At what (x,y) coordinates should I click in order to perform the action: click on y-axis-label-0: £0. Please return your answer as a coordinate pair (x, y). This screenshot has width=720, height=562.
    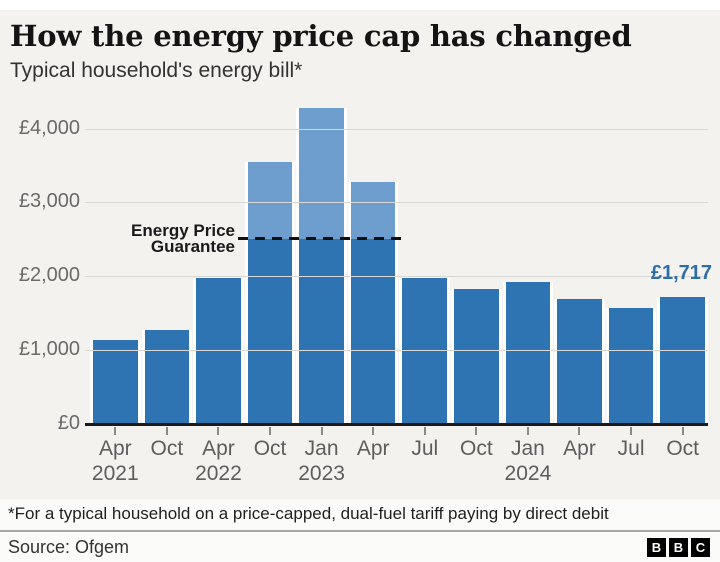
    Looking at the image, I should click on (68, 423).